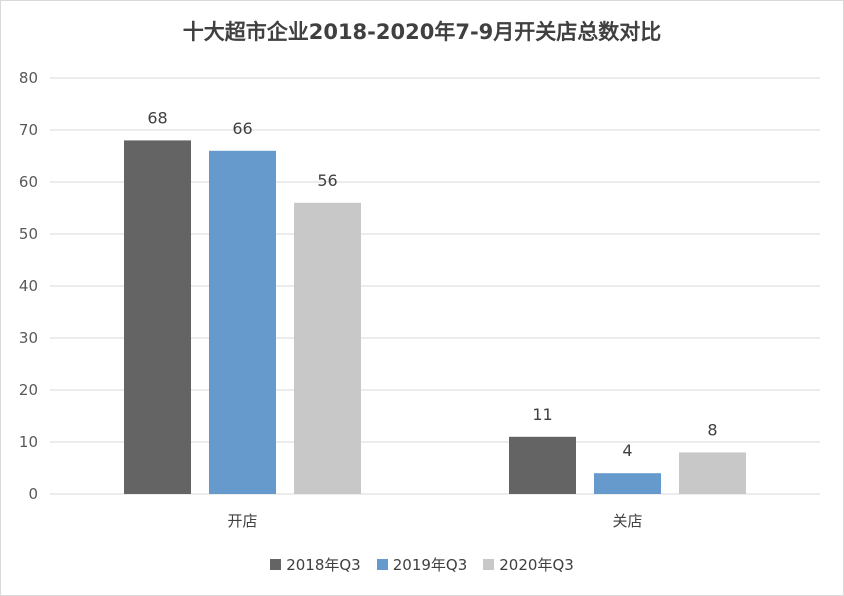 The width and height of the screenshot is (844, 596). Describe the element at coordinates (422, 32) in the screenshot. I see `chart-title: 十大超市企业2018-2020年7-9月开关店总数对比` at that location.